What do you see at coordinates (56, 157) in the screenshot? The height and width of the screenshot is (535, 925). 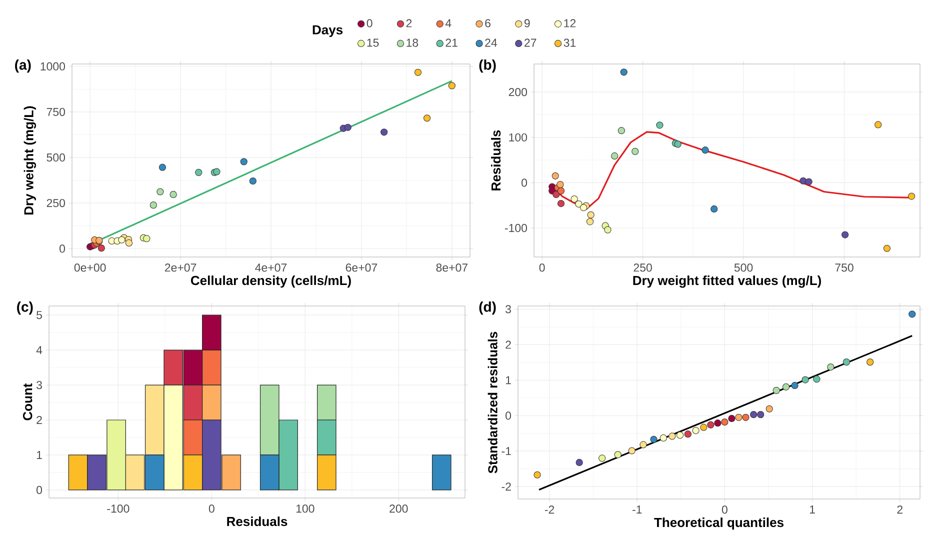 I see `y-tick-label: 500` at bounding box center [56, 157].